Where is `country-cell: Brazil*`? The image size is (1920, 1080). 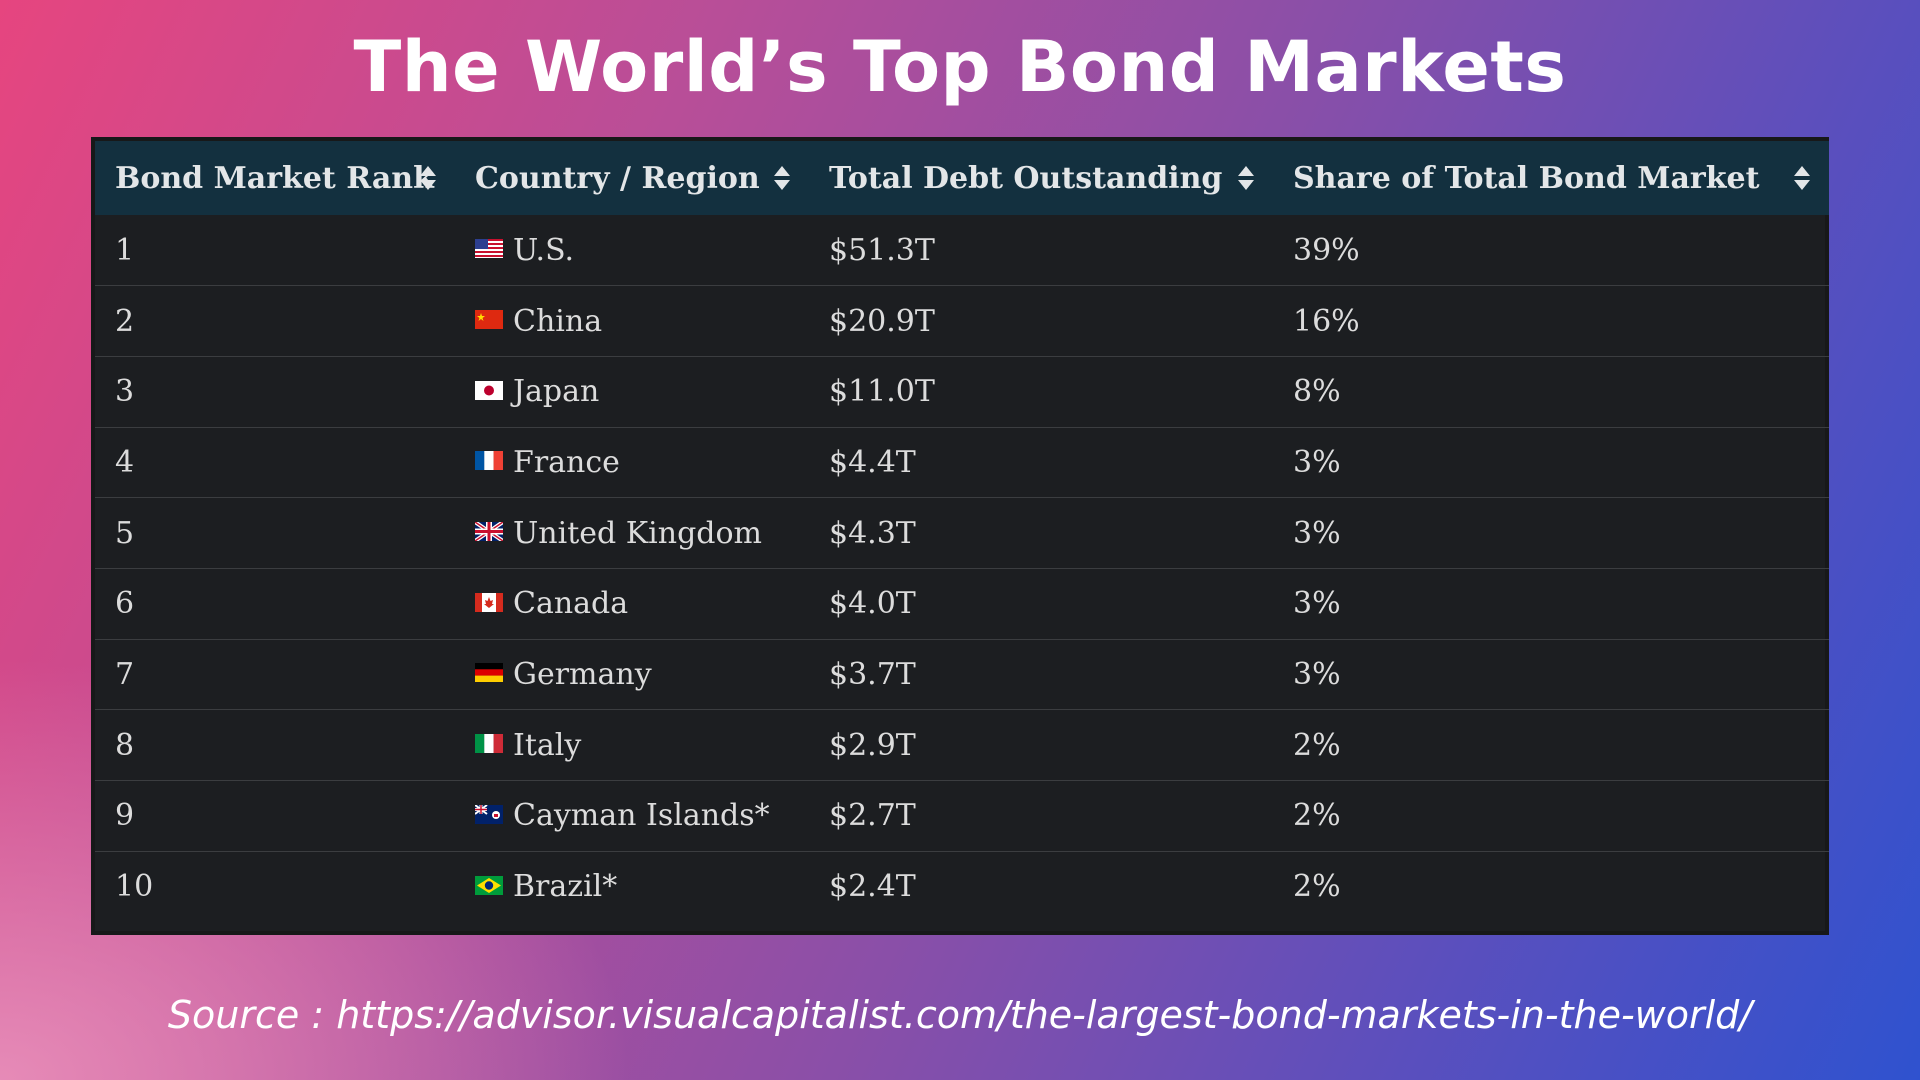 country-cell: Brazil* is located at coordinates (632, 886).